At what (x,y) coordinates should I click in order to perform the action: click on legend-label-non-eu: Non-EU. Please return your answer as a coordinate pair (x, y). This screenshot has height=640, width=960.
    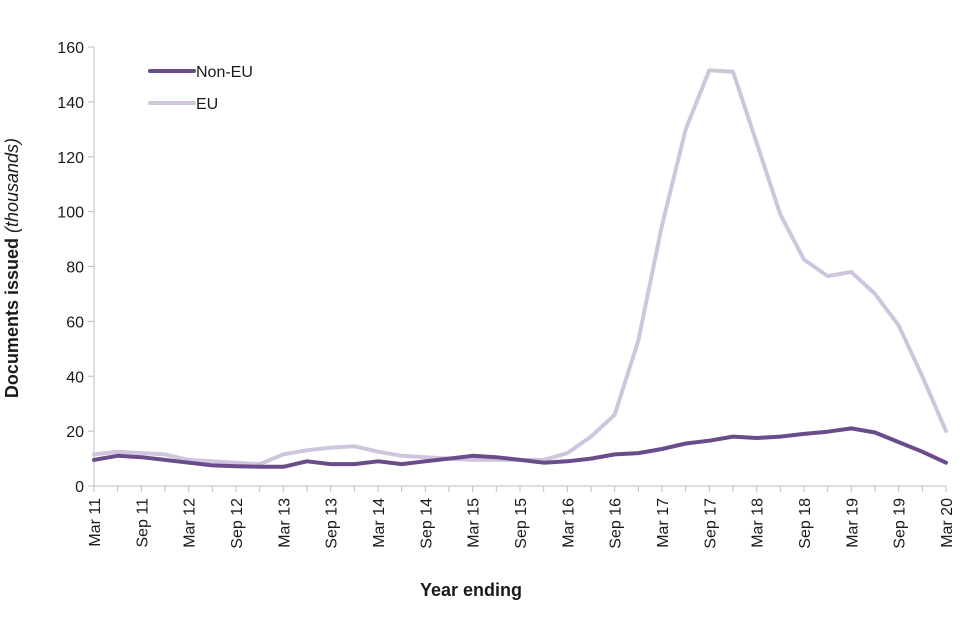
    Looking at the image, I should click on (224, 72).